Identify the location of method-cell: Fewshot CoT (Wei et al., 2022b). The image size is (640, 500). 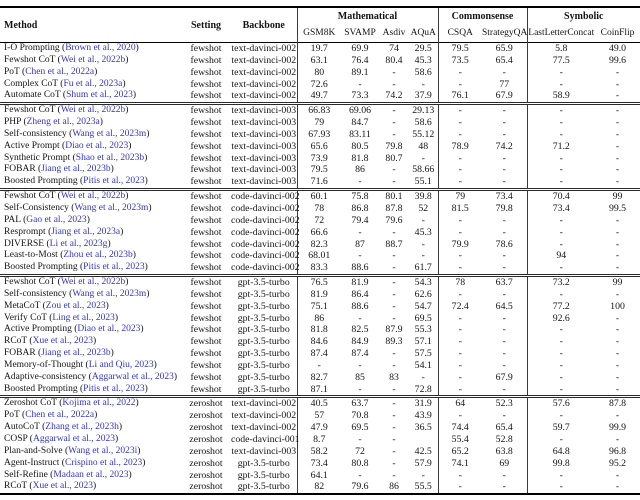
(90, 110).